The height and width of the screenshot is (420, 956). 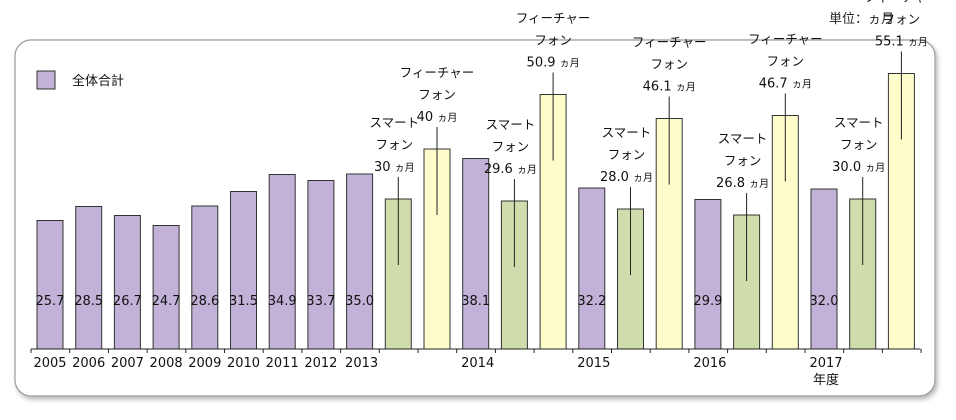 What do you see at coordinates (824, 301) in the screenshot?
I see `bar-value-label: 32.0` at bounding box center [824, 301].